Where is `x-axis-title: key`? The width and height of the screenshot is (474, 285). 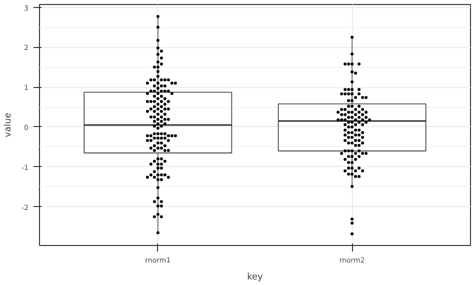 x-axis-title: key is located at coordinates (255, 277).